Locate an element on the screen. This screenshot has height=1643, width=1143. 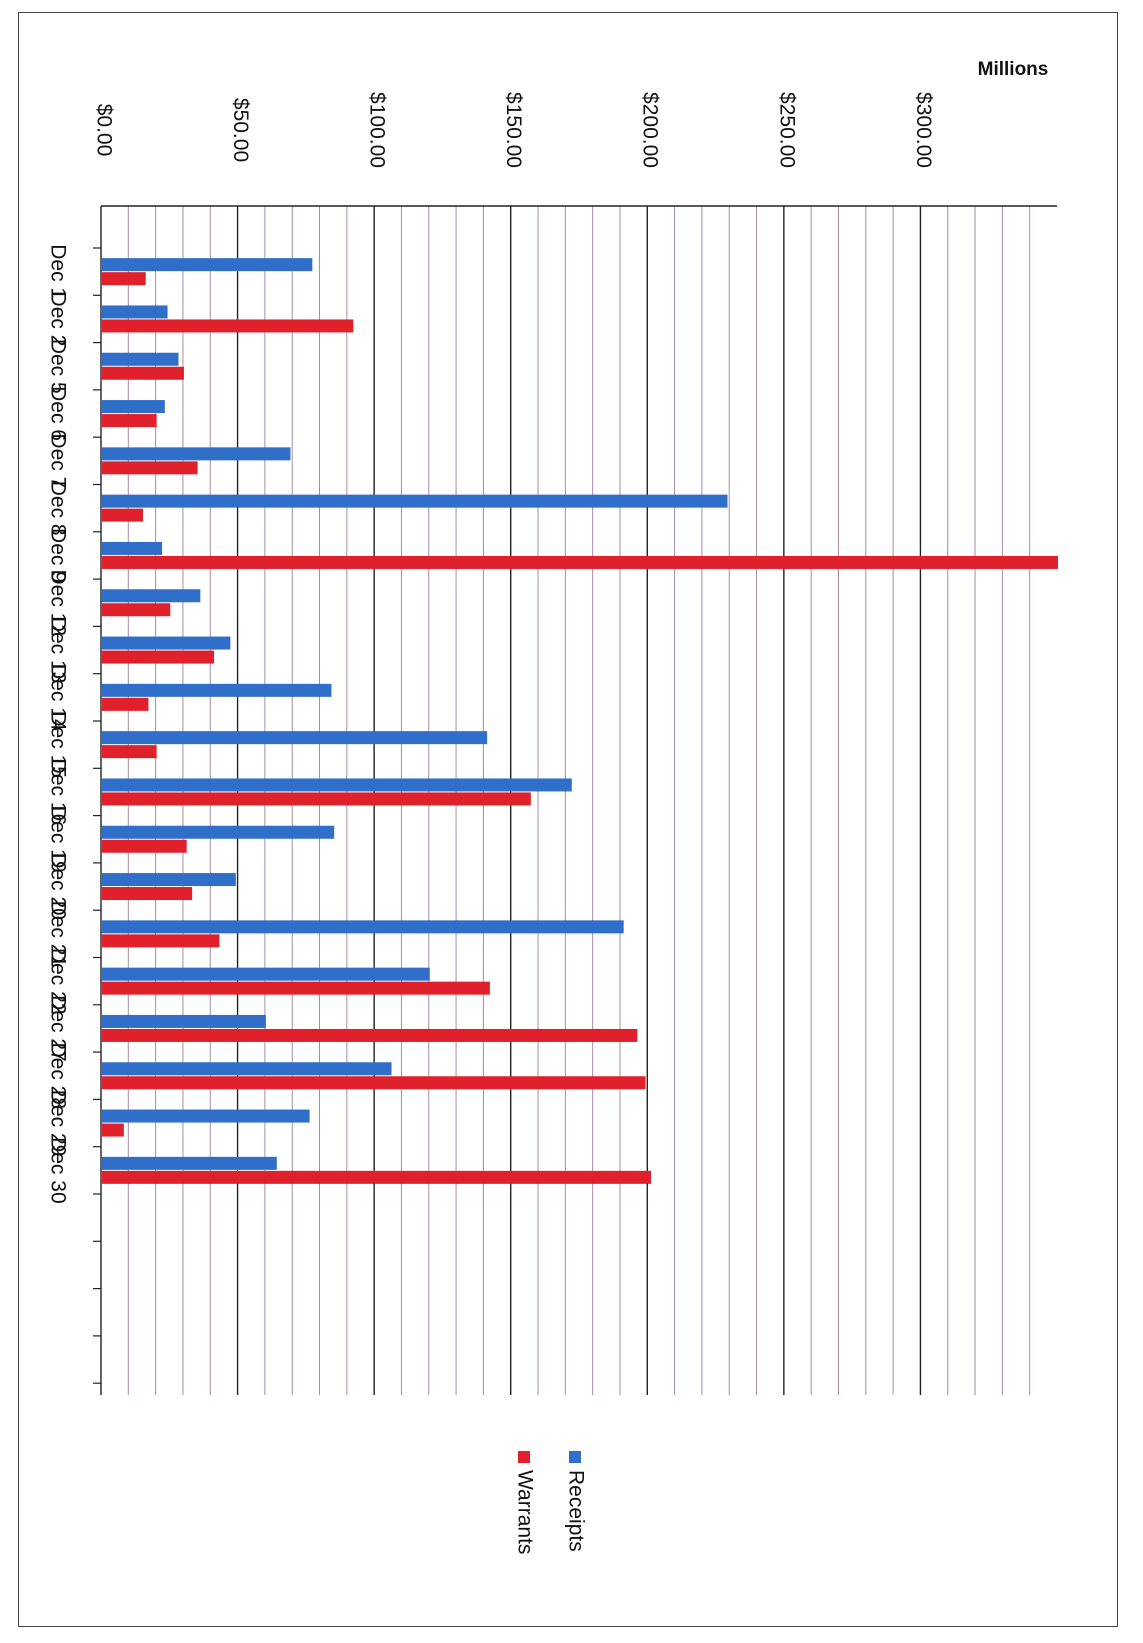
category-label: Dec 21 is located at coordinates (57, 934).